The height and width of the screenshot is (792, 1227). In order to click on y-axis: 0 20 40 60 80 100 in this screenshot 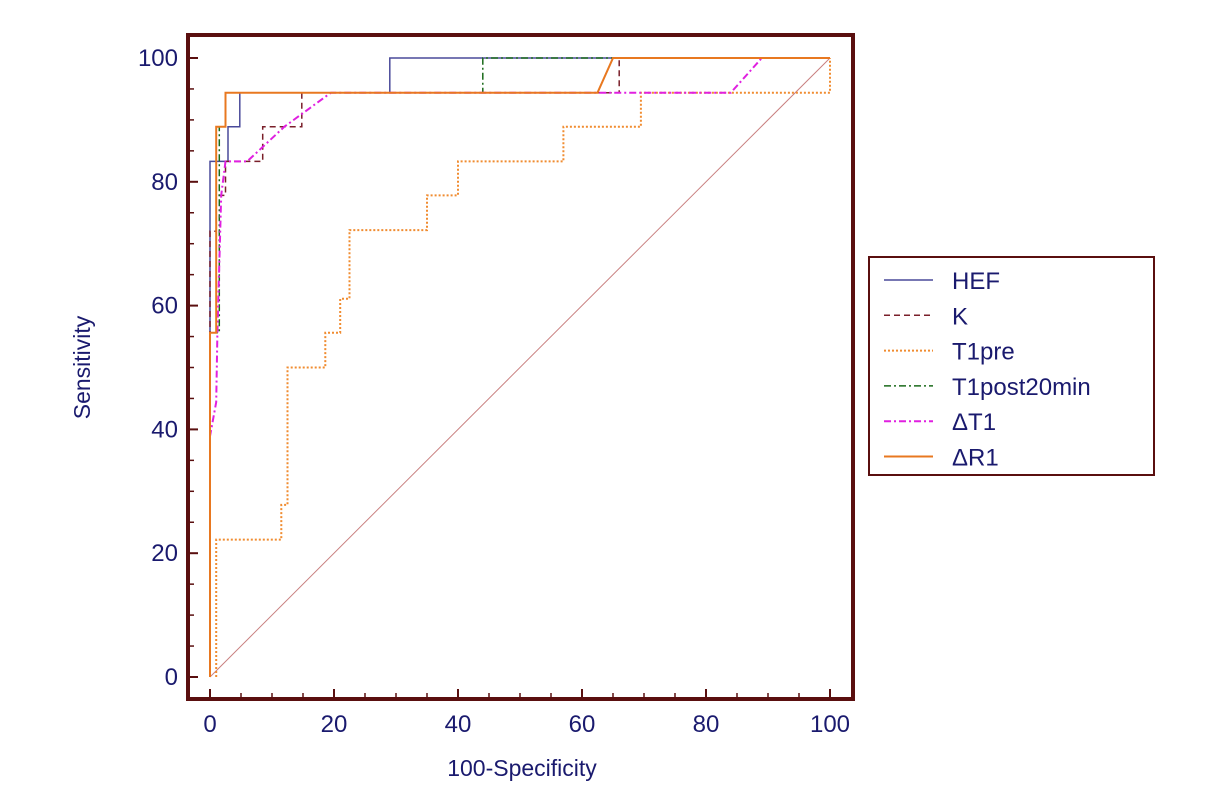, I will do `click(168, 368)`.